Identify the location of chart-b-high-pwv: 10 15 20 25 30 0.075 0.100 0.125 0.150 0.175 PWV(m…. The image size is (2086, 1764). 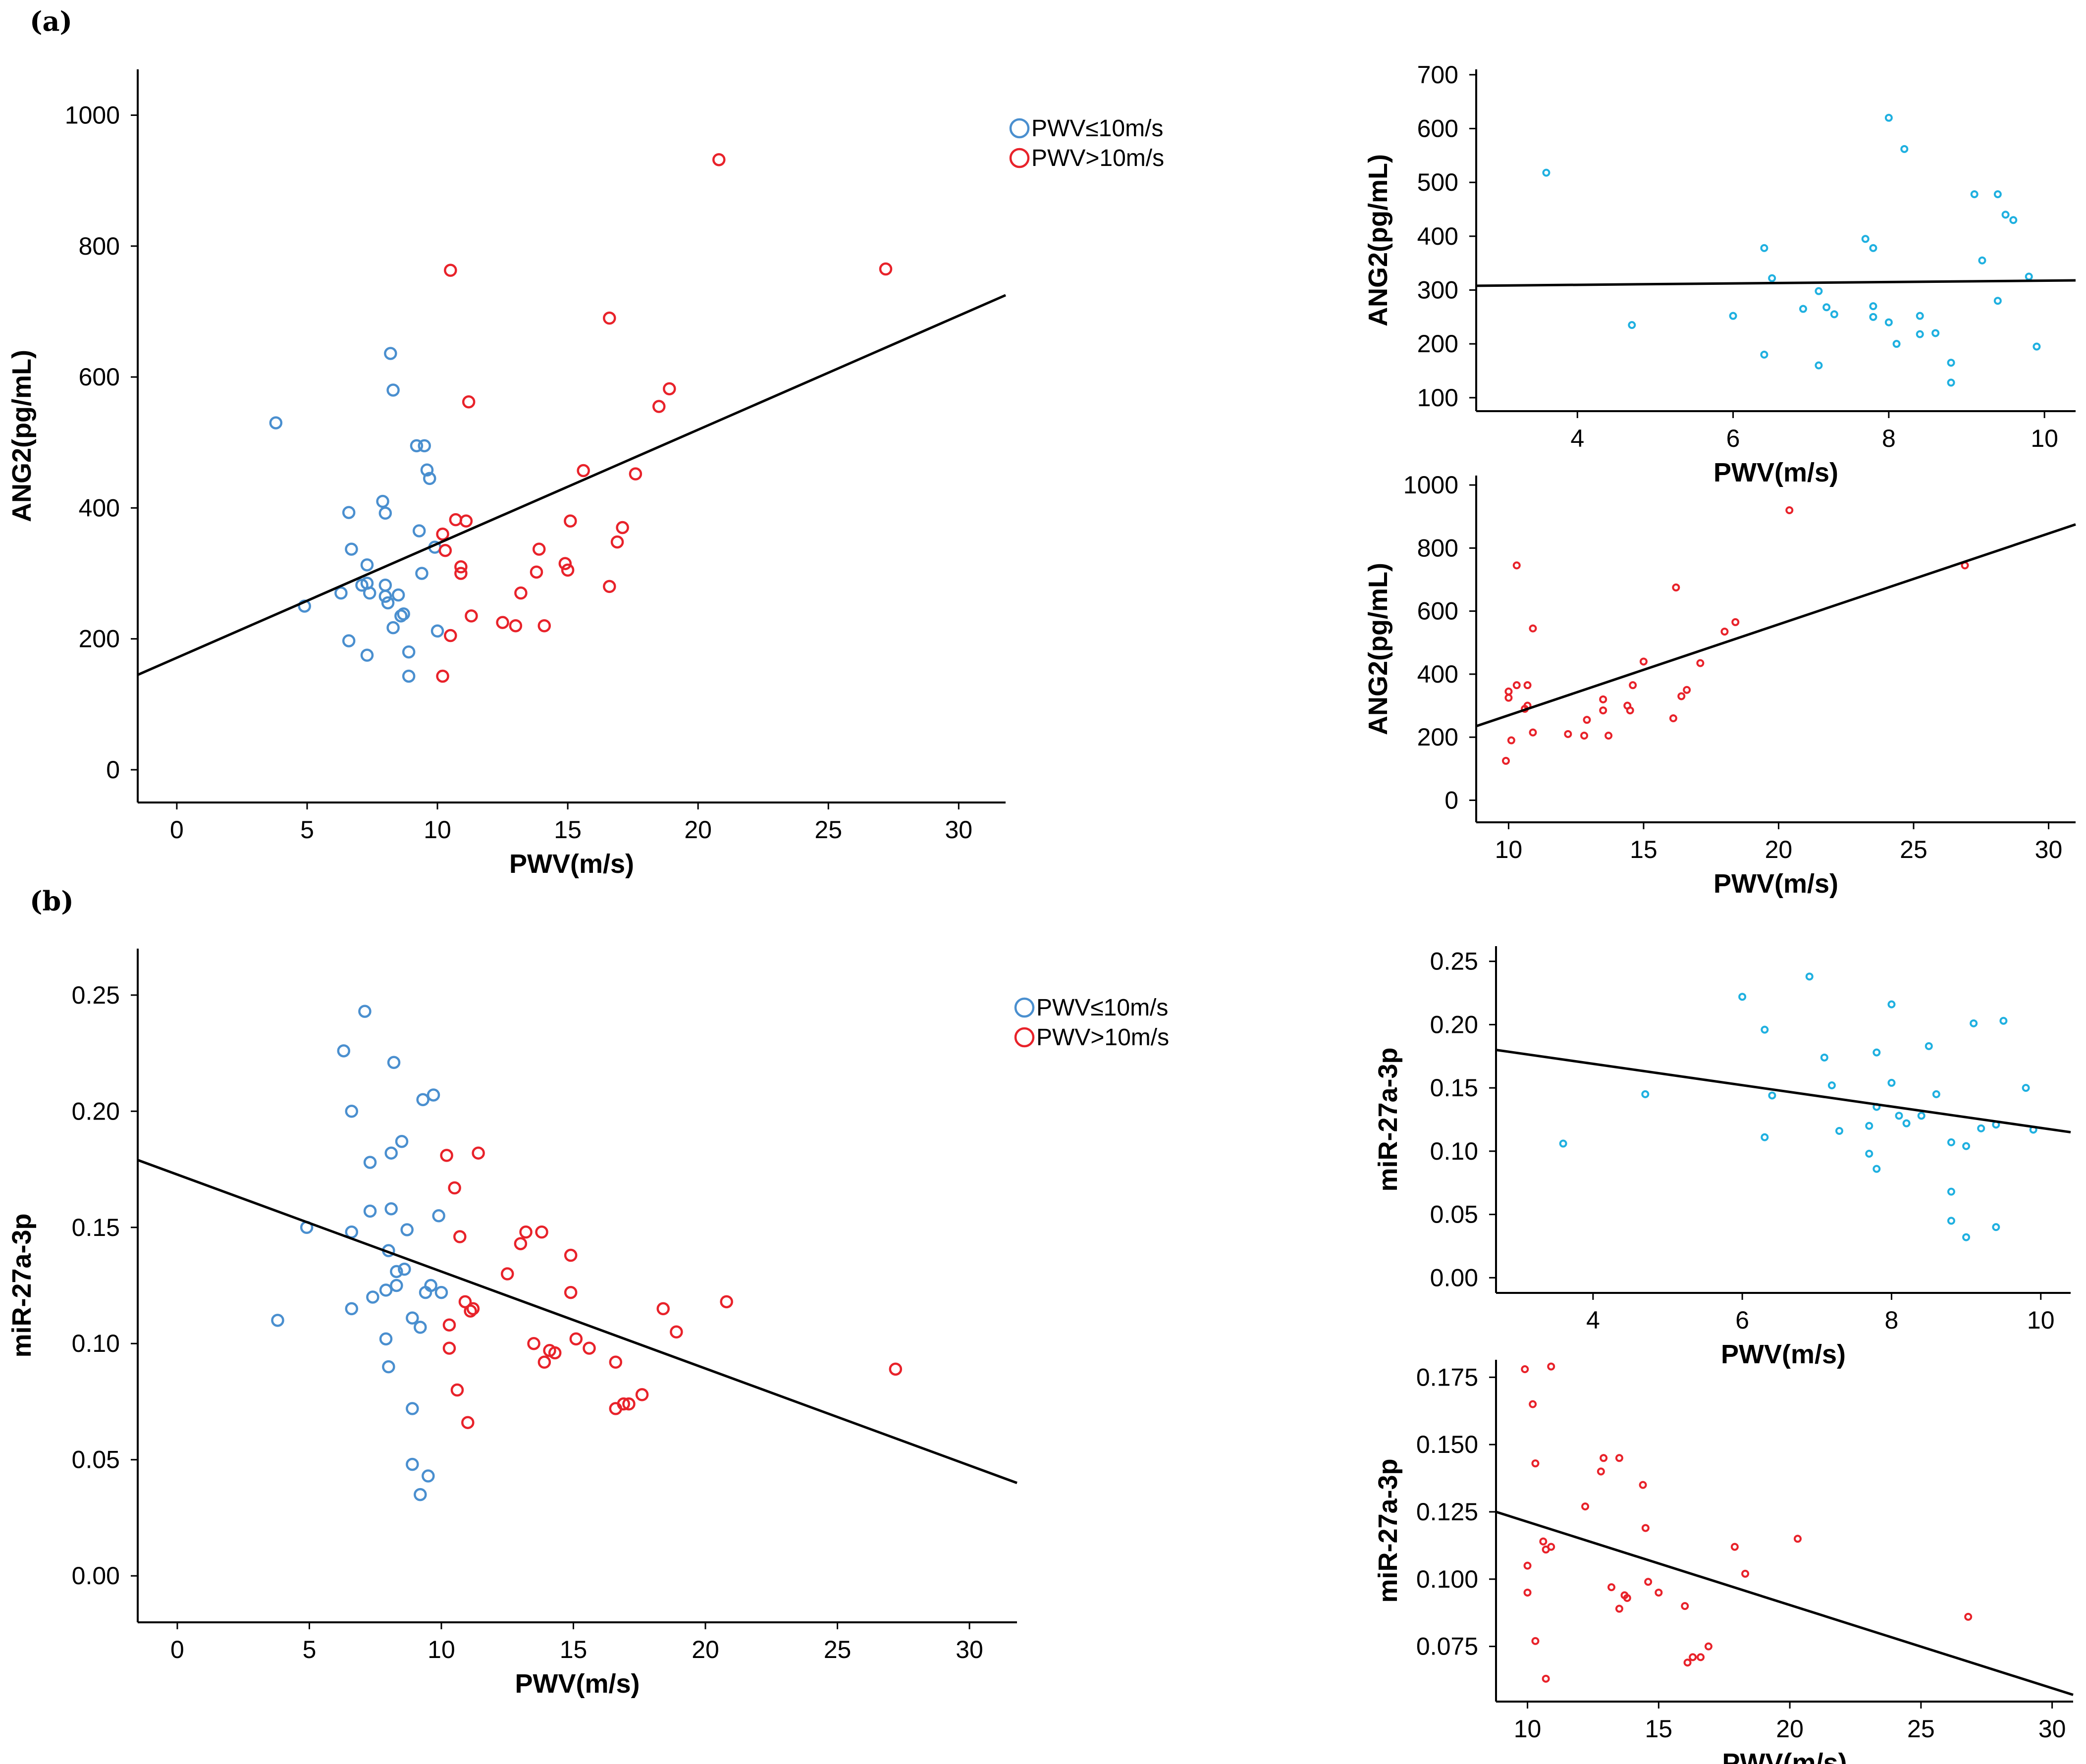
(1723, 1562).